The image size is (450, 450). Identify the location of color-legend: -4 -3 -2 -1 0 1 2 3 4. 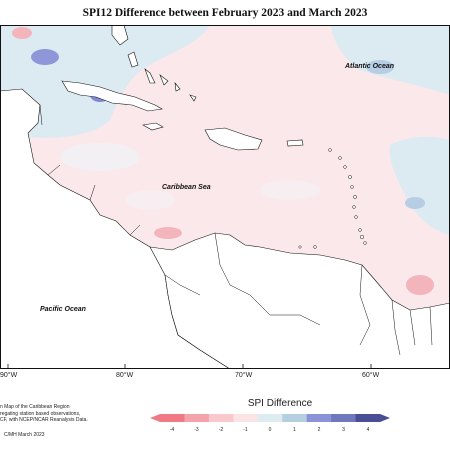
(275, 423).